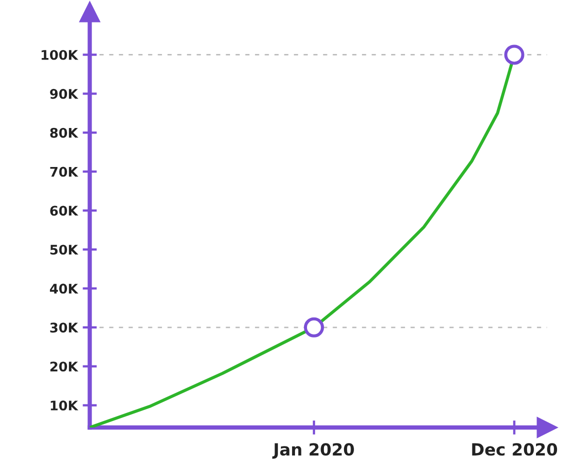 Image resolution: width=579 pixels, height=475 pixels. Describe the element at coordinates (515, 449) in the screenshot. I see `x-tick-label: Dec 2020` at that location.